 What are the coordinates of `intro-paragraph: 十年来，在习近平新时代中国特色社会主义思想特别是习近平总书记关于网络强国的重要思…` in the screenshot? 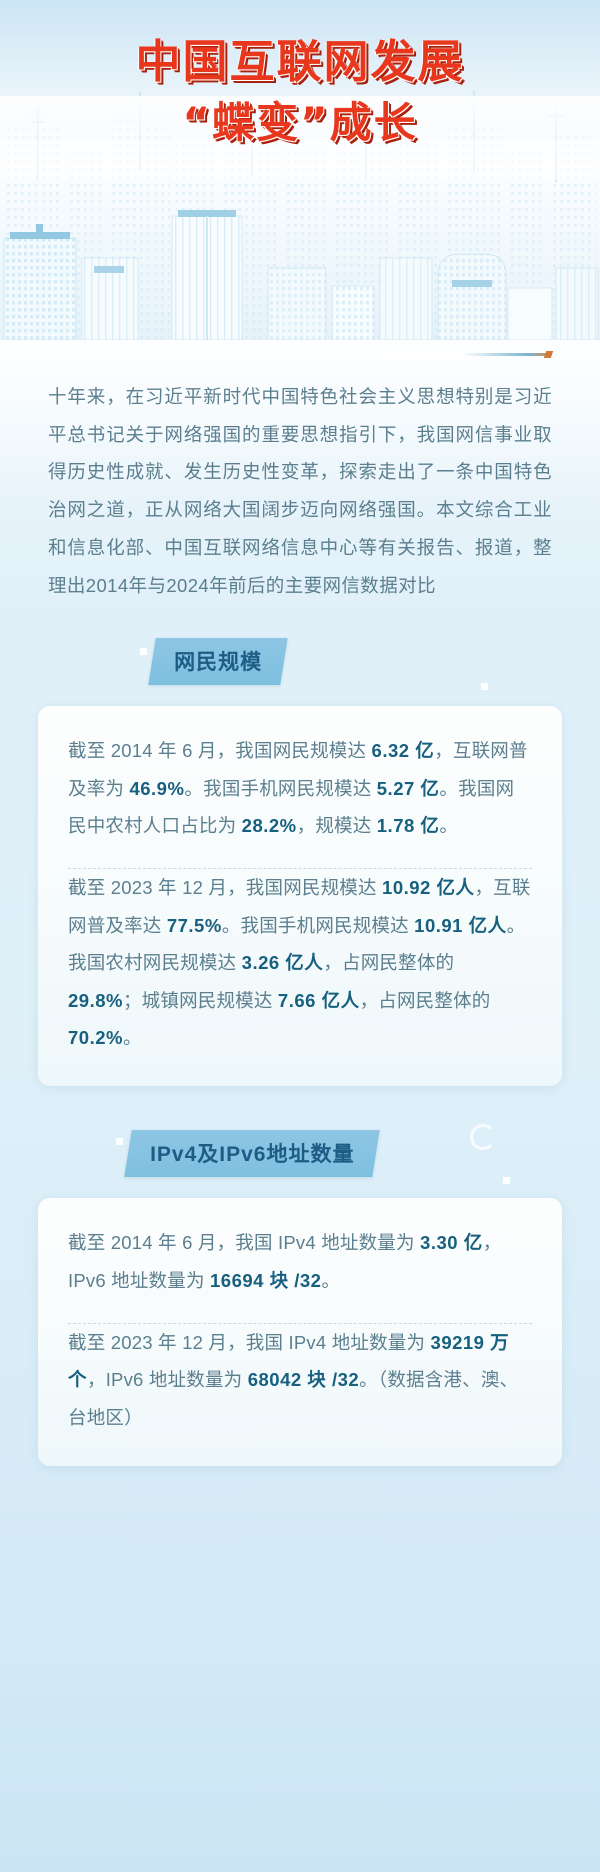 It's located at (300, 491).